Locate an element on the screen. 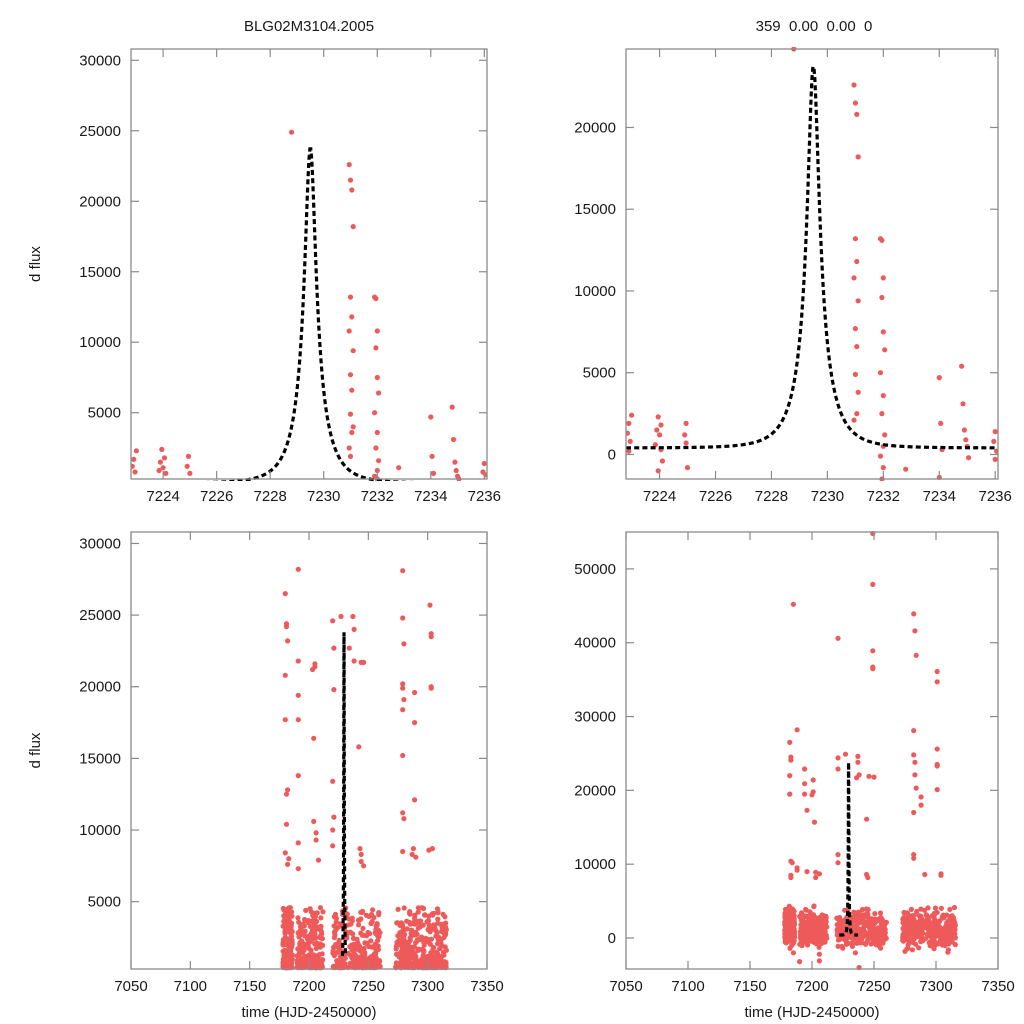 This screenshot has height=1024, width=1024. y-tick-label: 15000 is located at coordinates (100, 272).